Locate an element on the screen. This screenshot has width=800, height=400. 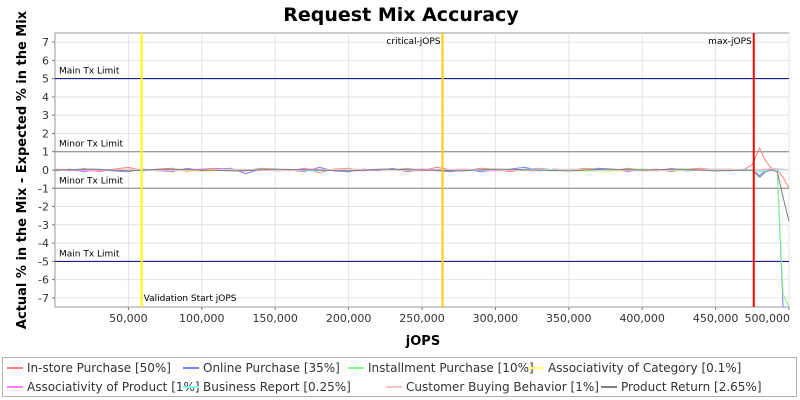
legend-label: Installment Purchase [10%] is located at coordinates (451, 368).